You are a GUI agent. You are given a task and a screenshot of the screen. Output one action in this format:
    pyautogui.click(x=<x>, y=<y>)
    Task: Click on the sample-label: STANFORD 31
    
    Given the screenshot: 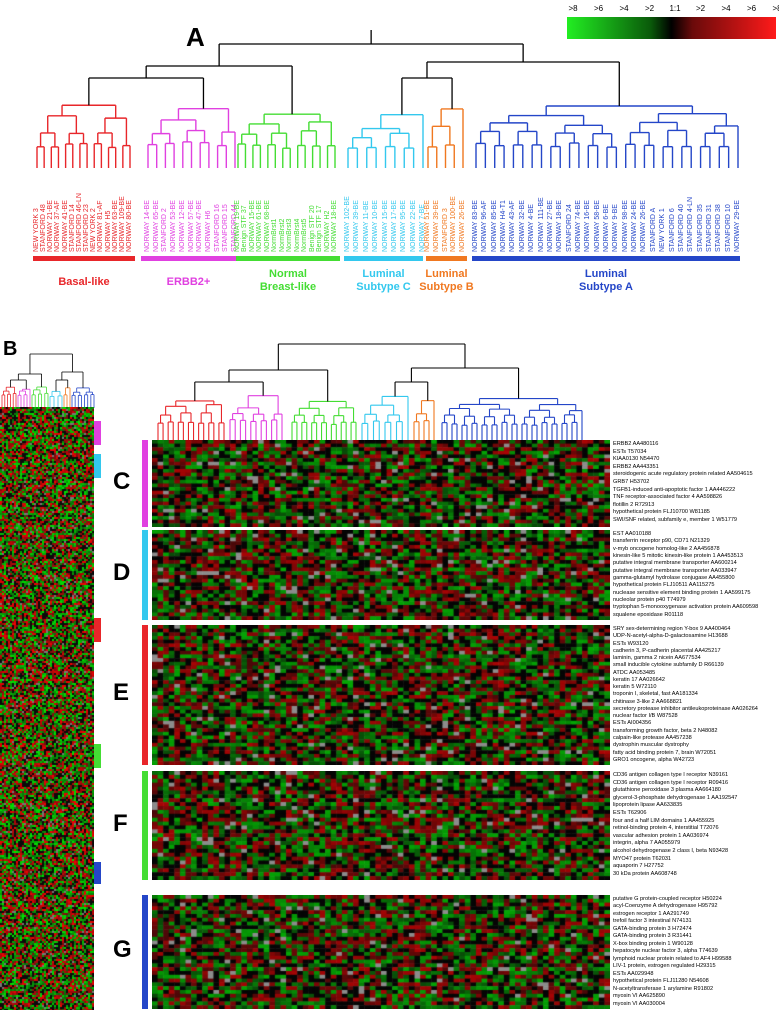 What is the action you would take?
    pyautogui.click(x=709, y=228)
    